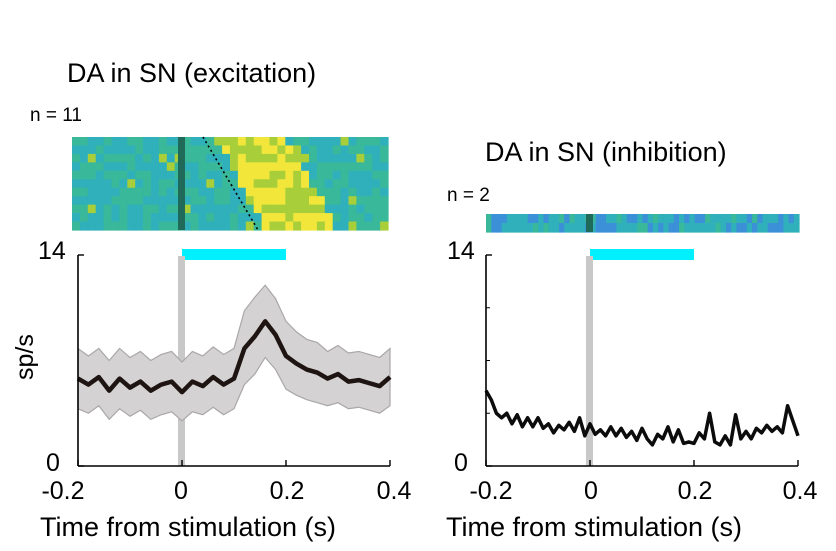  I want to click on stimulation-bar, so click(234, 254).